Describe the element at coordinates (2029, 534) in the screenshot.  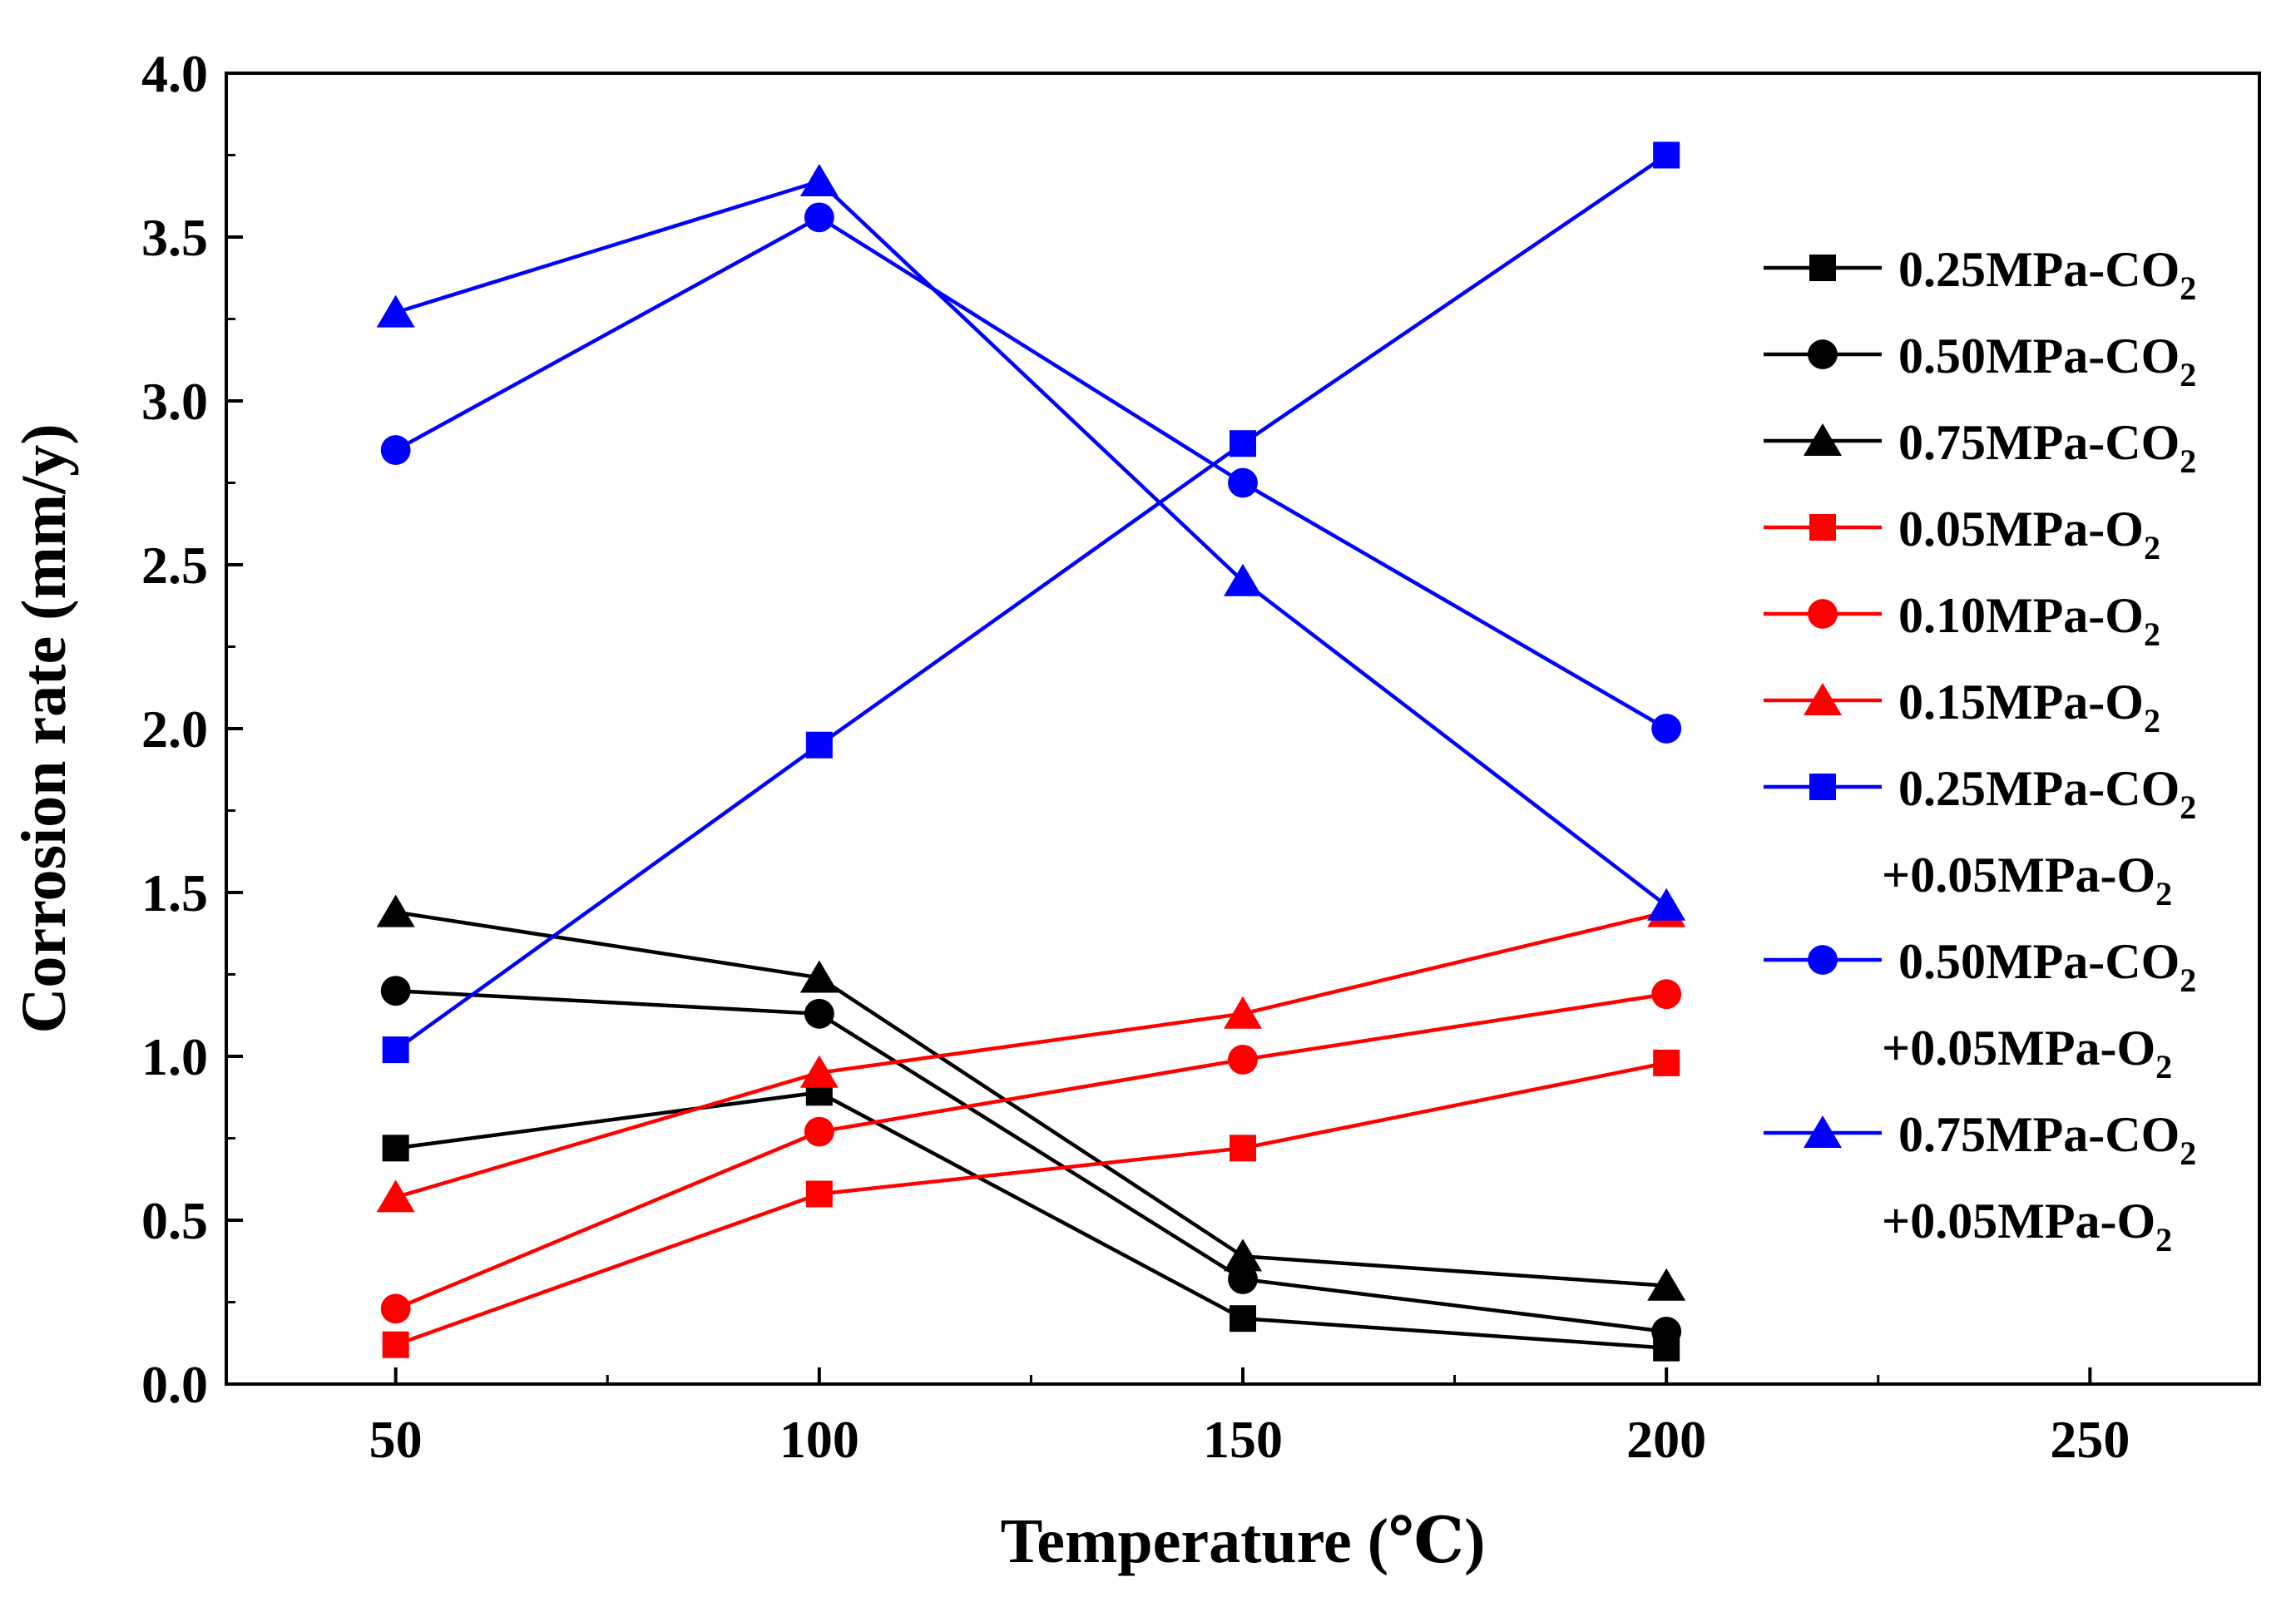
I see `legend-label: 0.05MPa-O2` at that location.